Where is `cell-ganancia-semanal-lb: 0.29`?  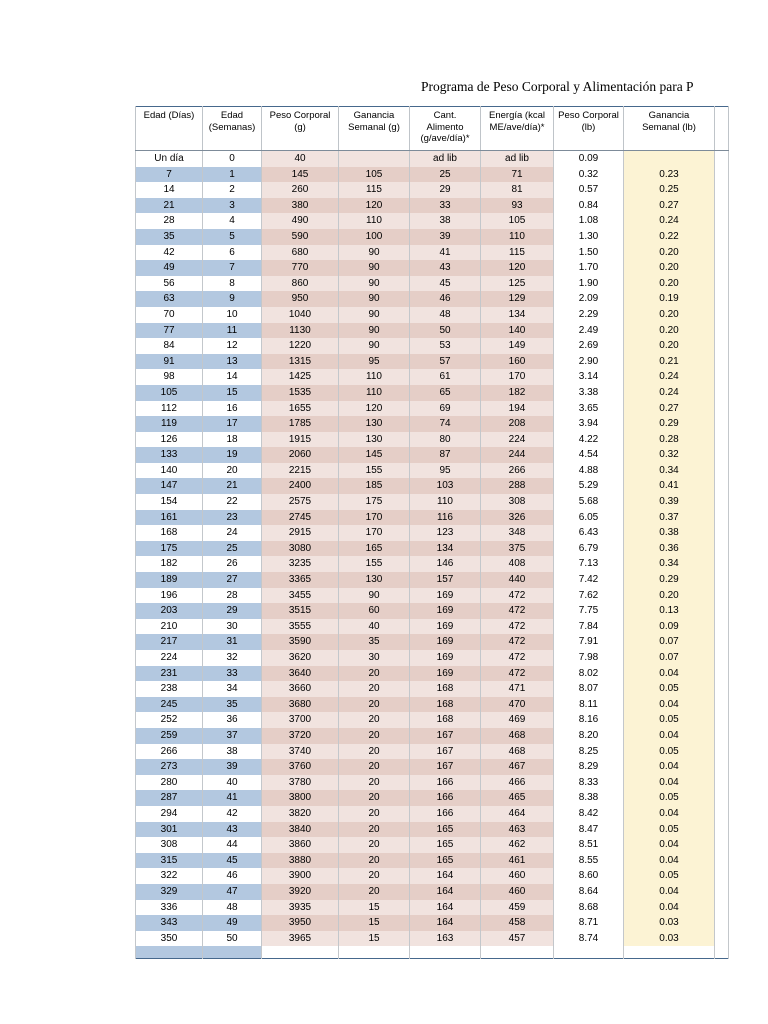
cell-ganancia-semanal-lb: 0.29 is located at coordinates (669, 580).